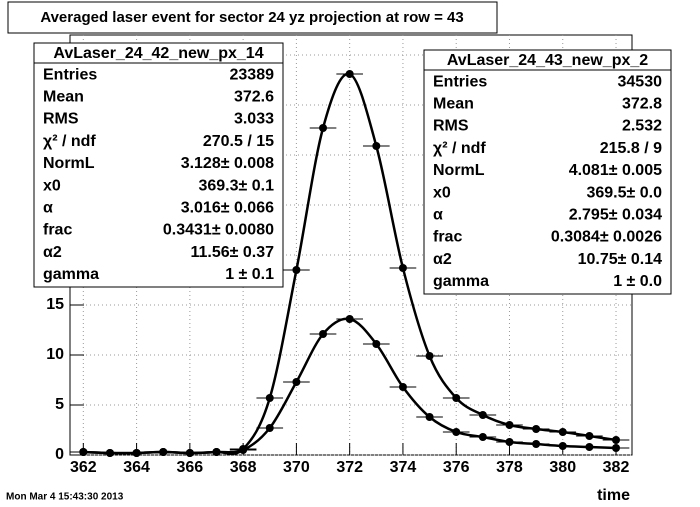  Describe the element at coordinates (55, 354) in the screenshot. I see `y-tick-label: 10` at that location.